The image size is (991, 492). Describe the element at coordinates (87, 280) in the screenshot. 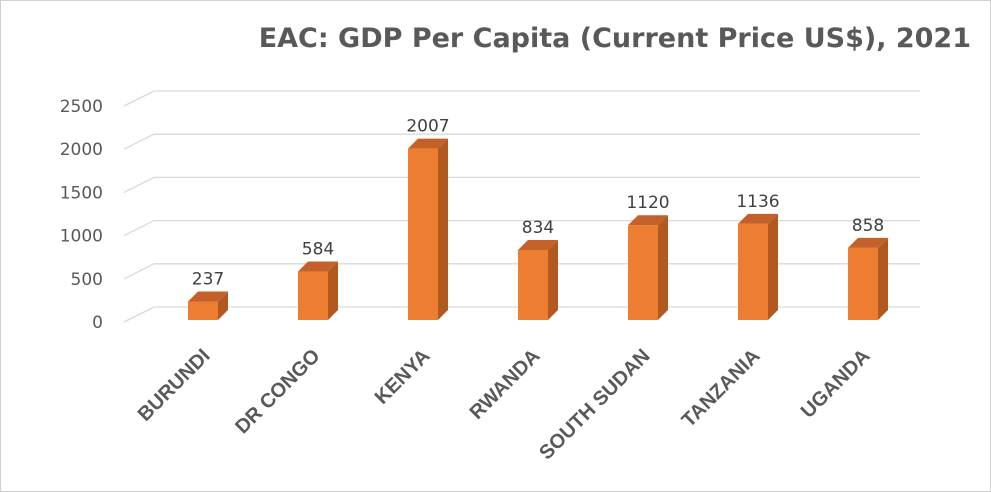

I see `y-tick-label: 500` at that location.